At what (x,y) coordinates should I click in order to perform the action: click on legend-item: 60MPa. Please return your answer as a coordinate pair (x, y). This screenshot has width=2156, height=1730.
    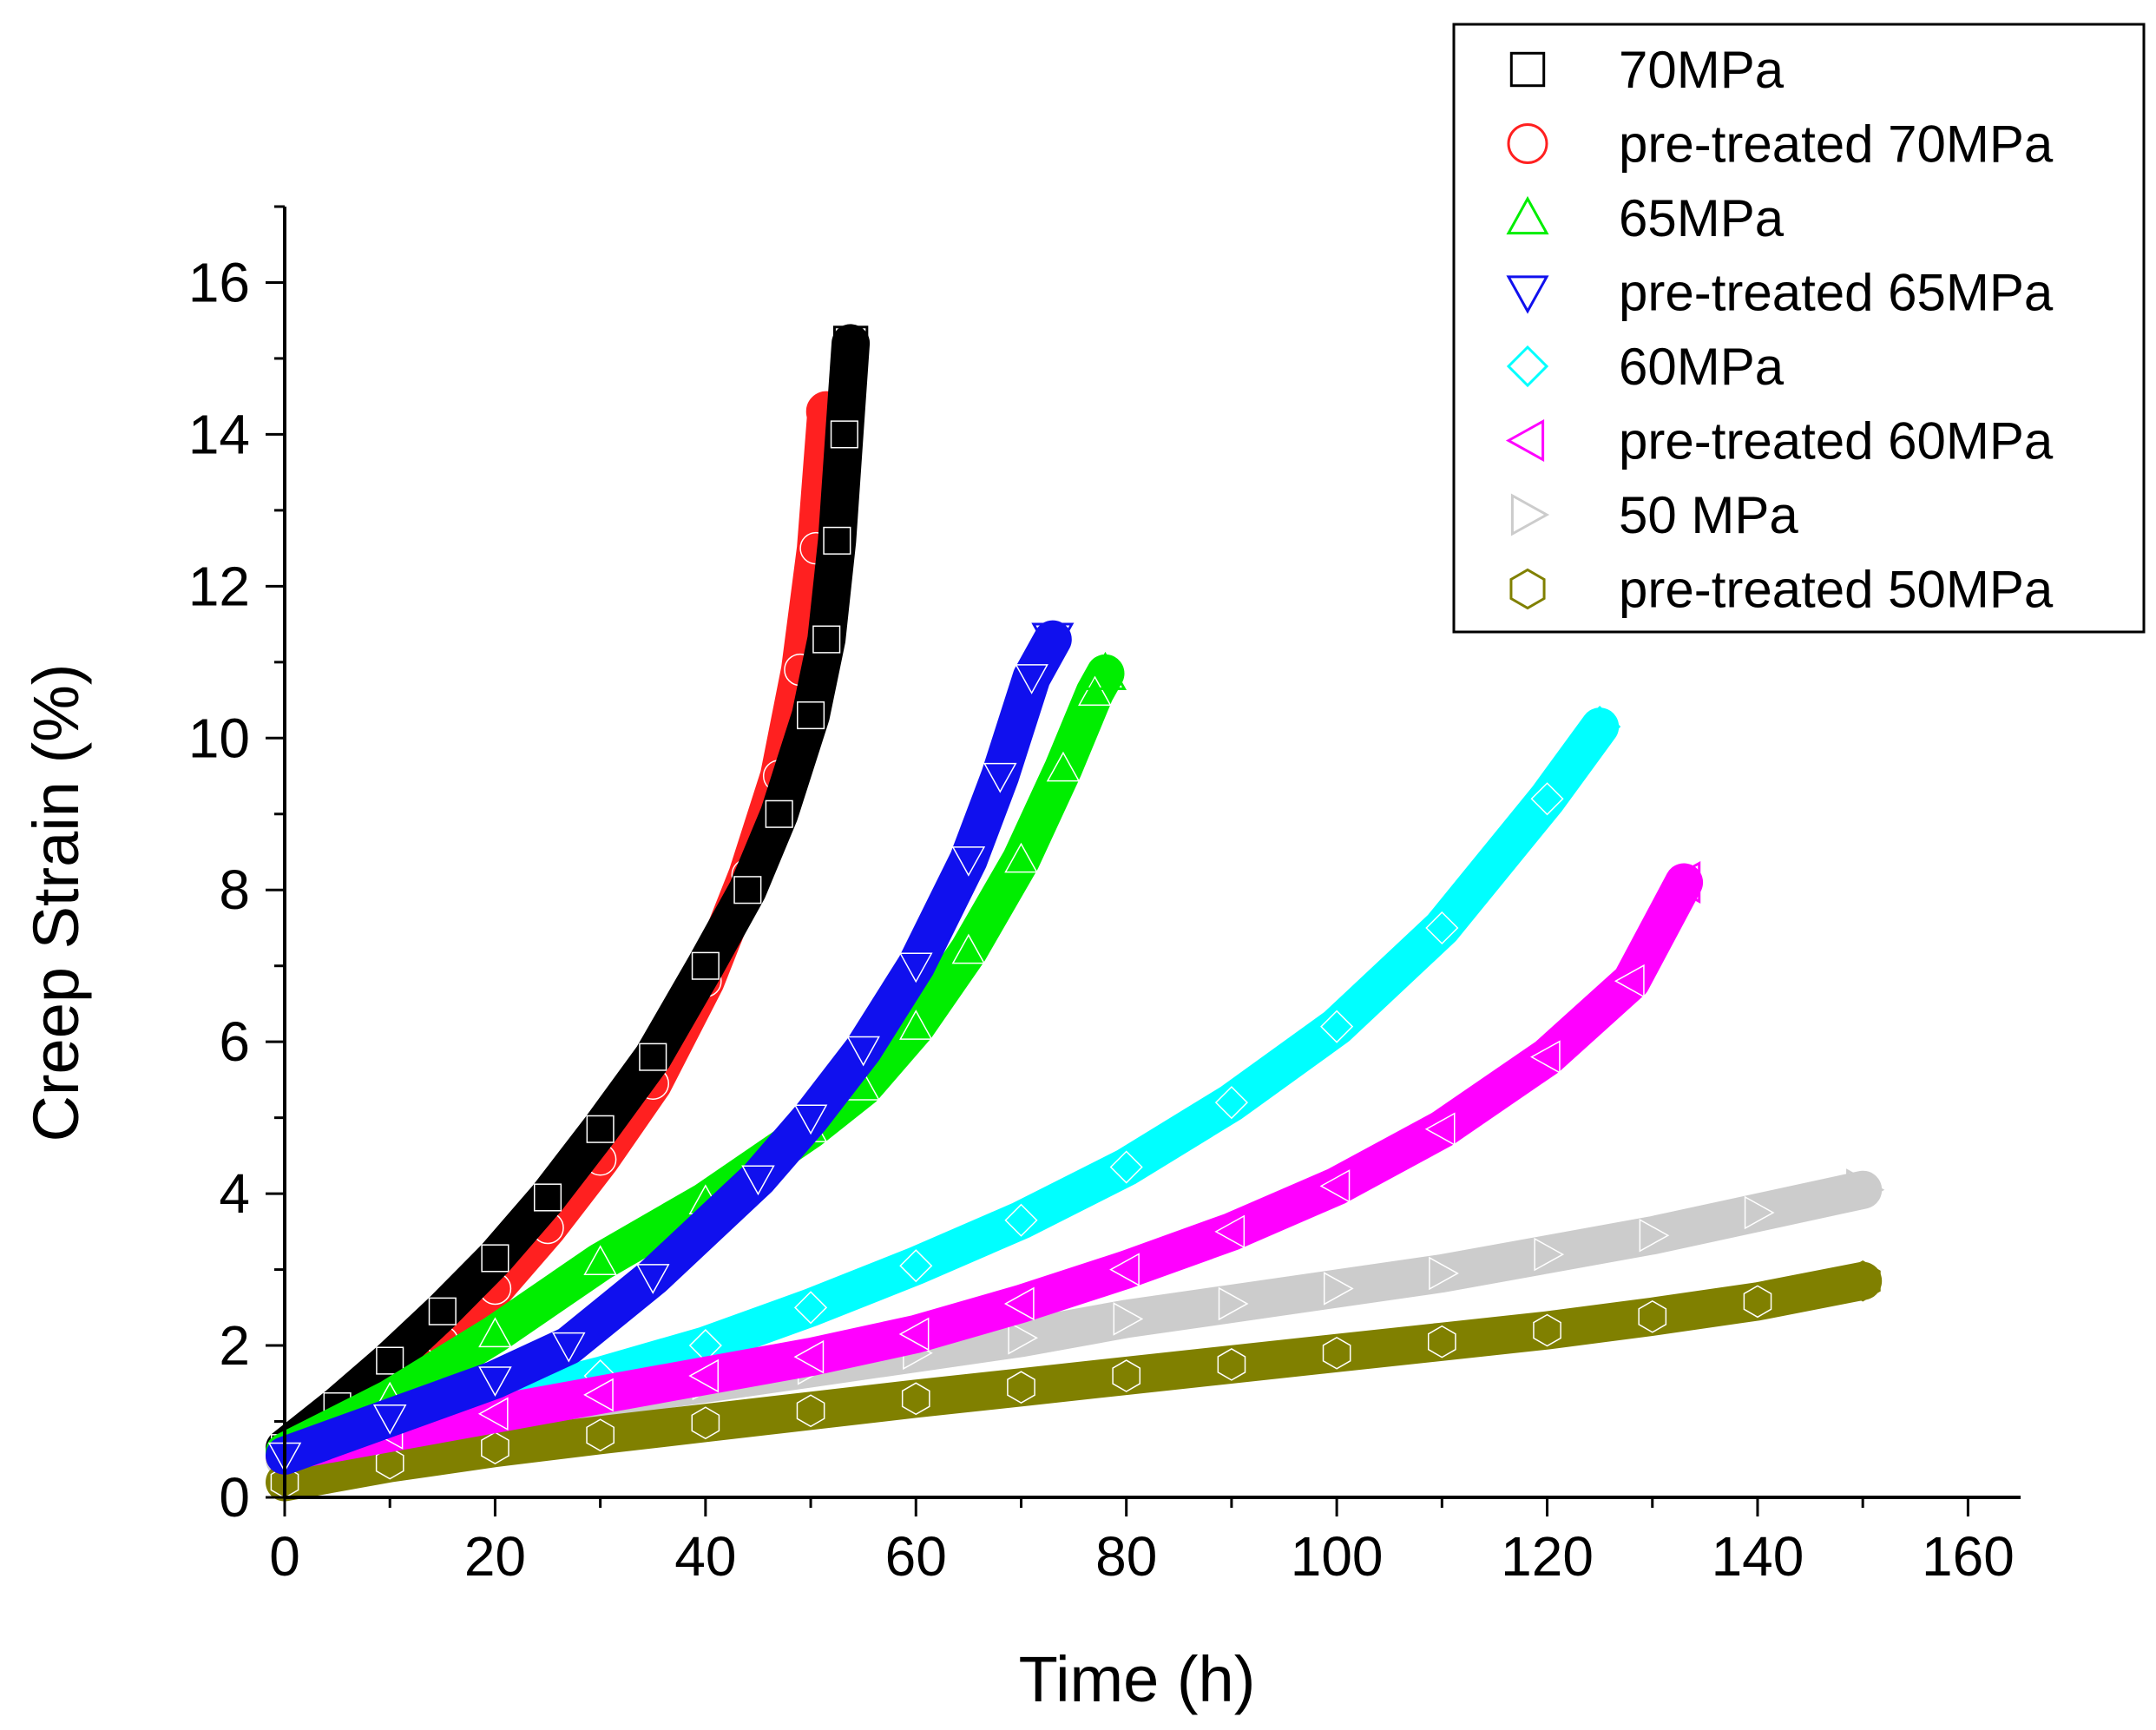
    Looking at the image, I should click on (1645, 367).